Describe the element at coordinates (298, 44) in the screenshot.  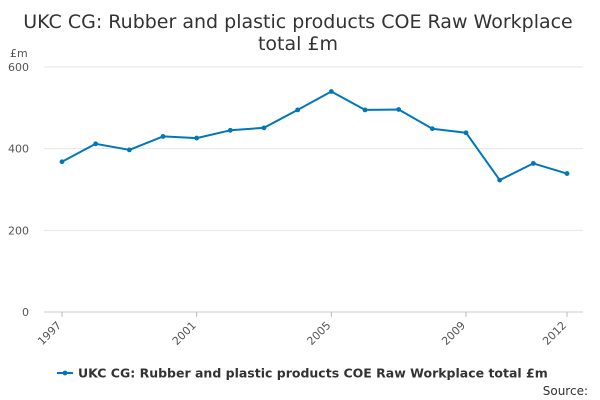
I see `chart-title-line-2: total £m` at that location.